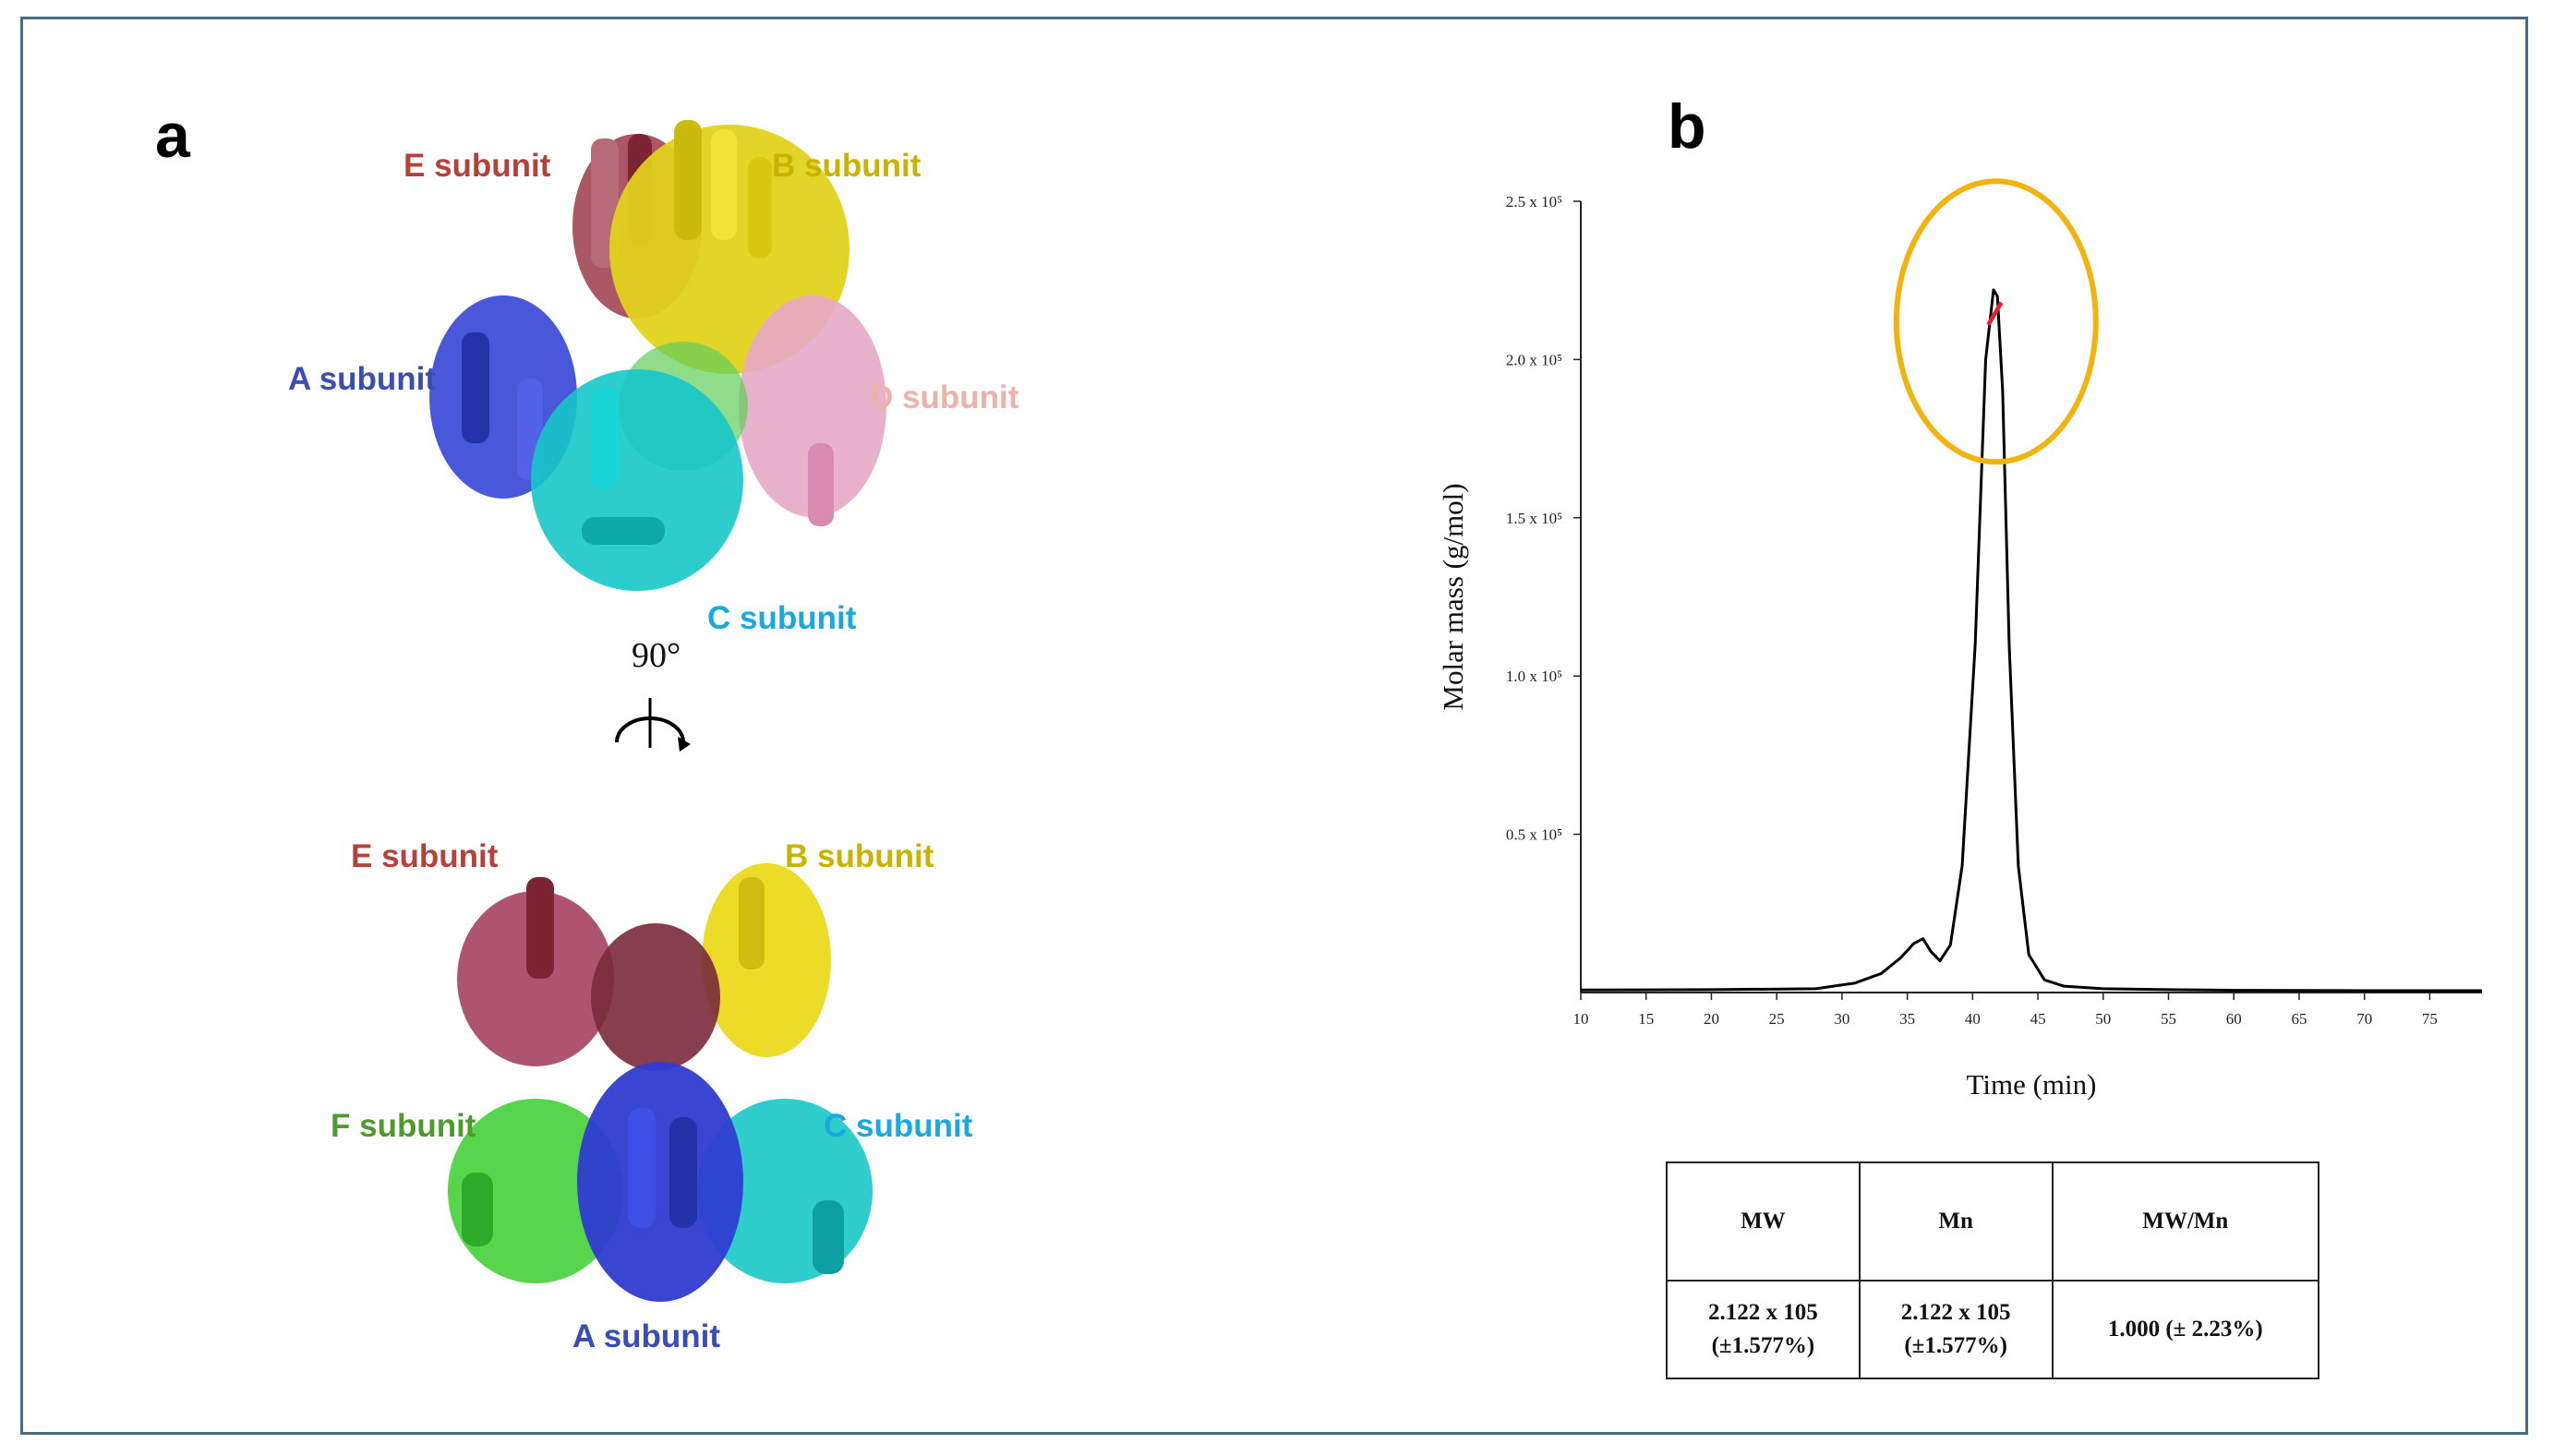 The height and width of the screenshot is (1456, 2554). What do you see at coordinates (2103, 1019) in the screenshot?
I see `x-tick-label: 50` at bounding box center [2103, 1019].